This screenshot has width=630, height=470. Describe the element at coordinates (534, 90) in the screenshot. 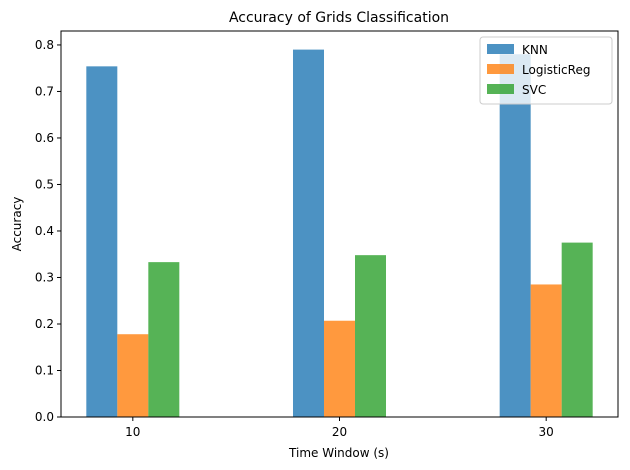

I see `legend-label-svc: SVC` at that location.